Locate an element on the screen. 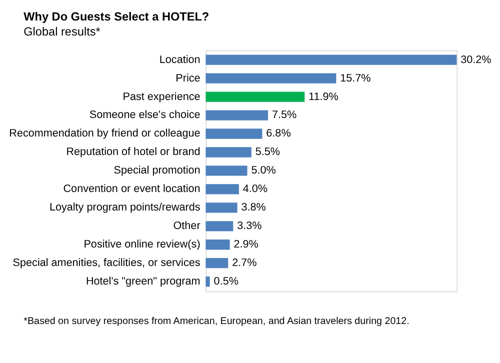 This screenshot has height=363, width=500. data-label: 3.8% is located at coordinates (253, 208).